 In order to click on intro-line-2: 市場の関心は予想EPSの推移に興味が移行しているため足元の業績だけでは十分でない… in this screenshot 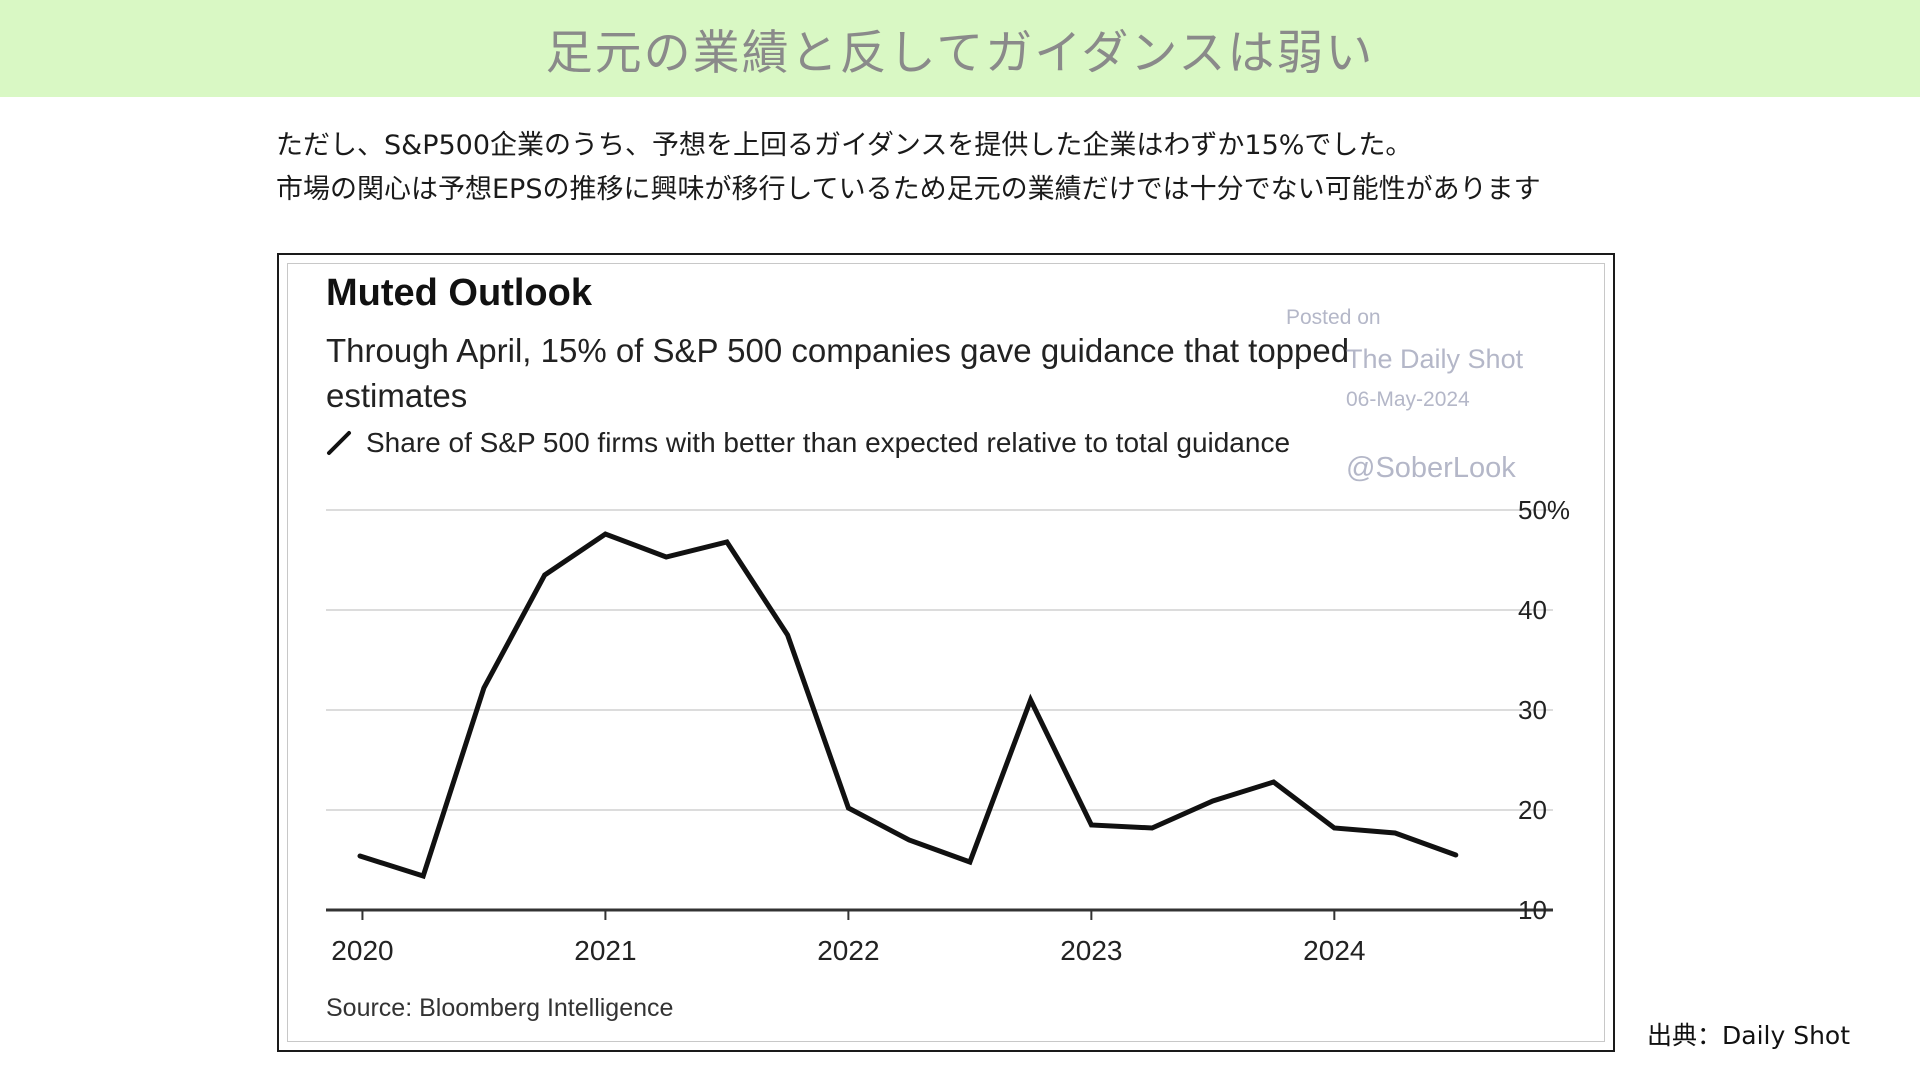, I will do `click(908, 189)`.